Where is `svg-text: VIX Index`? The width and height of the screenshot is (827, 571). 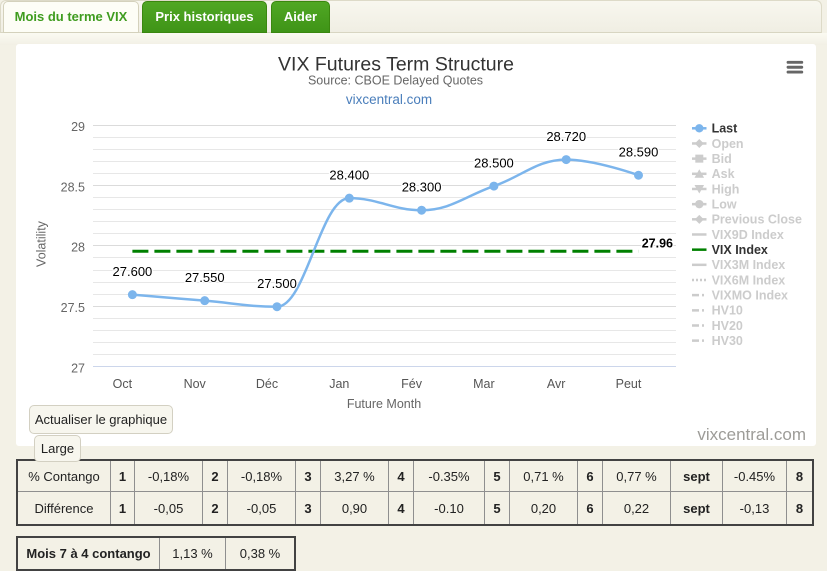
svg-text: VIX Index is located at coordinates (740, 250).